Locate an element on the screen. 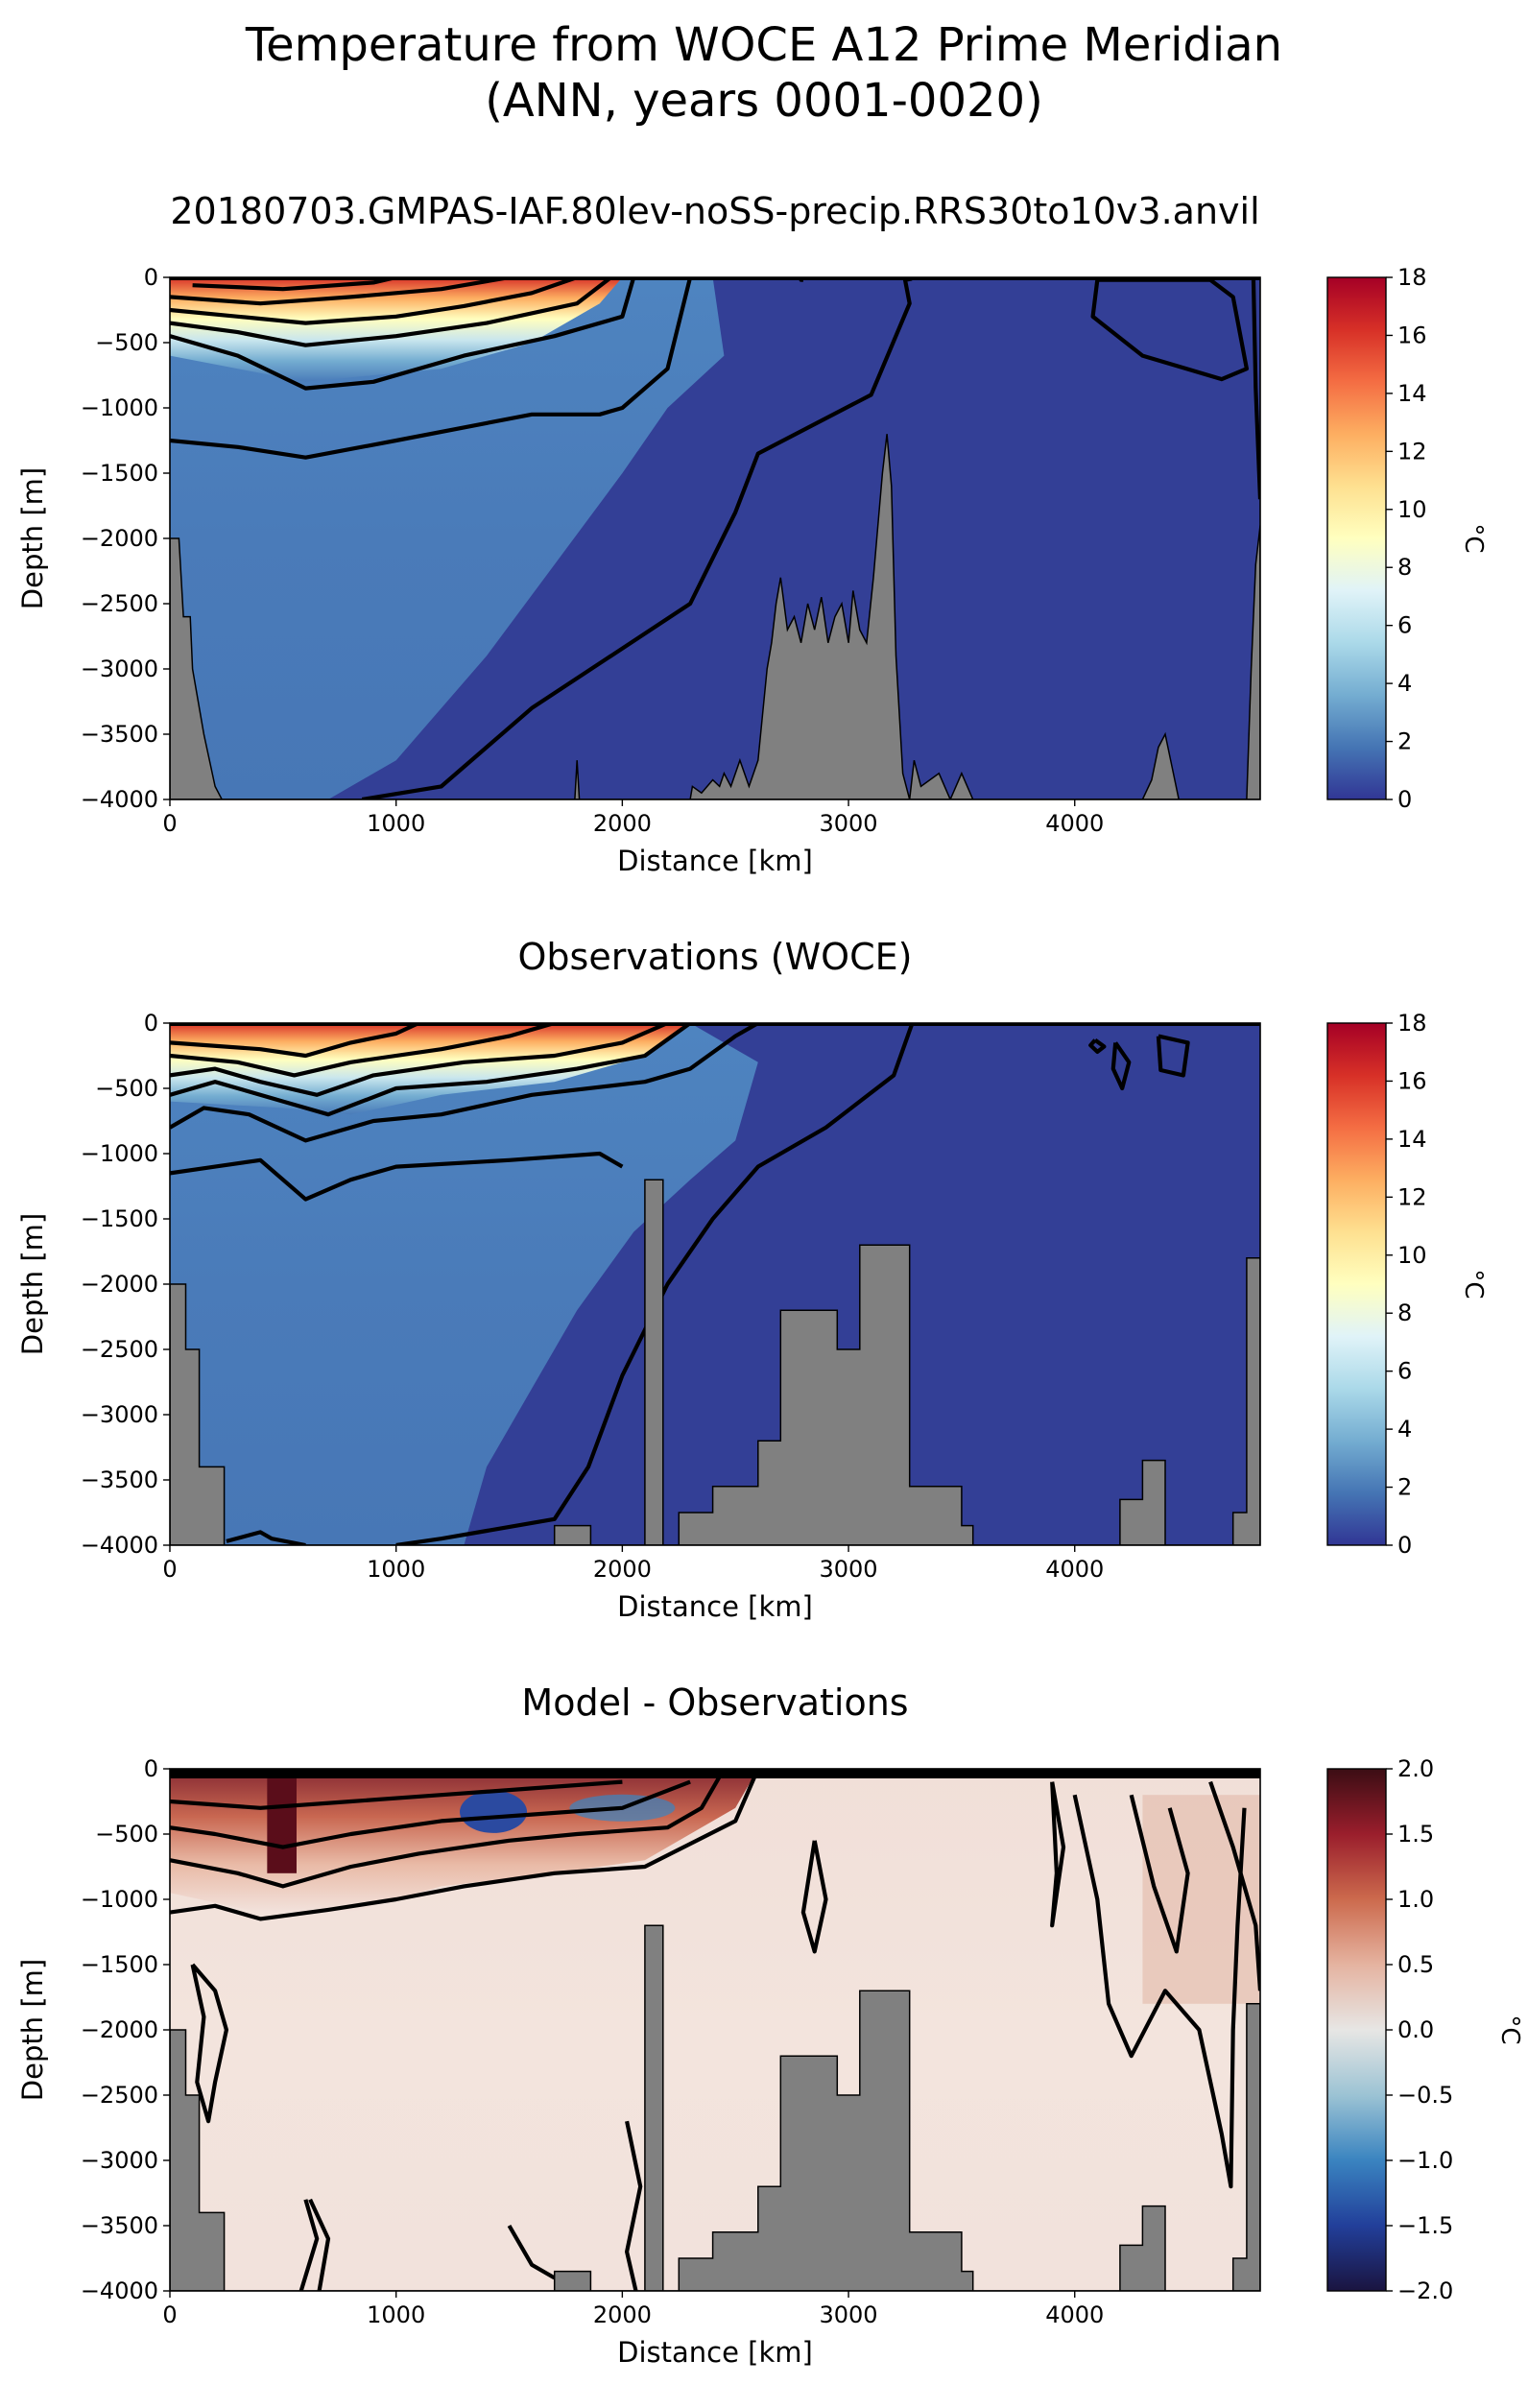 The height and width of the screenshot is (2408, 1528). colorbar-tick-label: 0.0 is located at coordinates (1416, 2030).